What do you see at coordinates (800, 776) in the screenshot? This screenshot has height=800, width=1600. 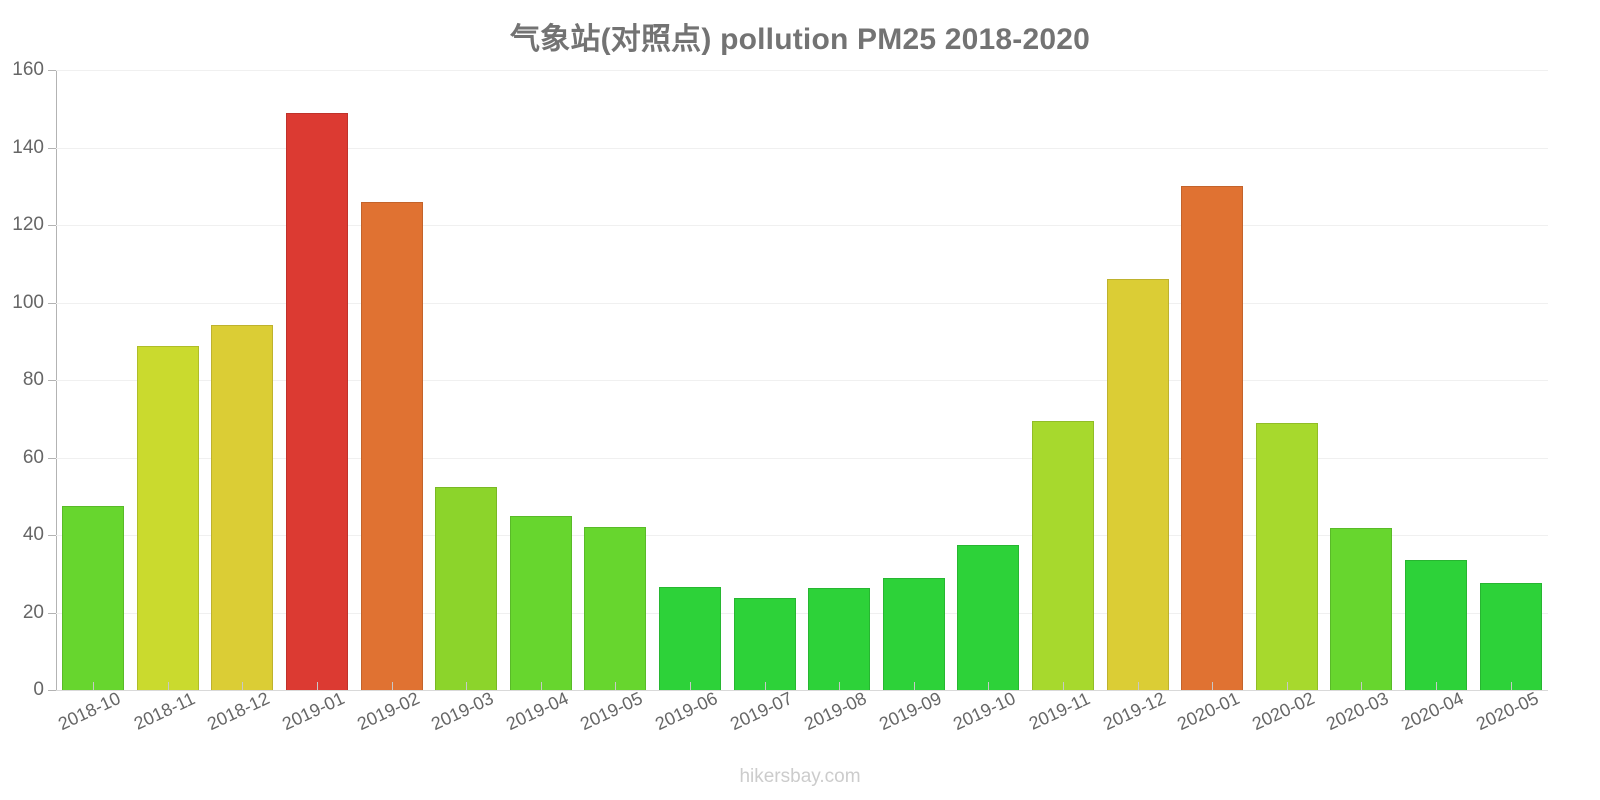 I see `footer-credit: hikersbay.com` at bounding box center [800, 776].